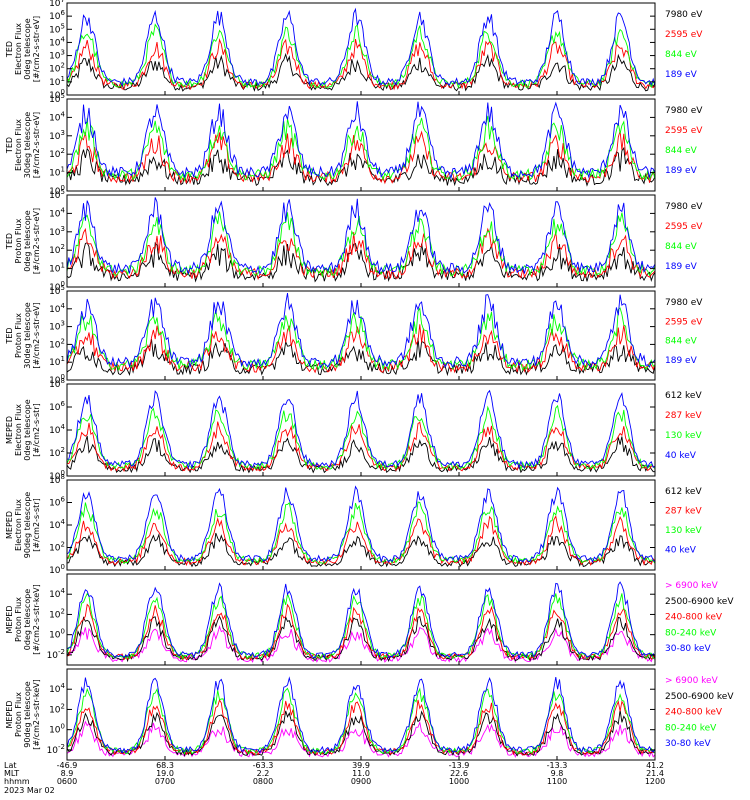 The image size is (750, 800). I want to click on x-tick-hhmm: 0800, so click(263, 781).